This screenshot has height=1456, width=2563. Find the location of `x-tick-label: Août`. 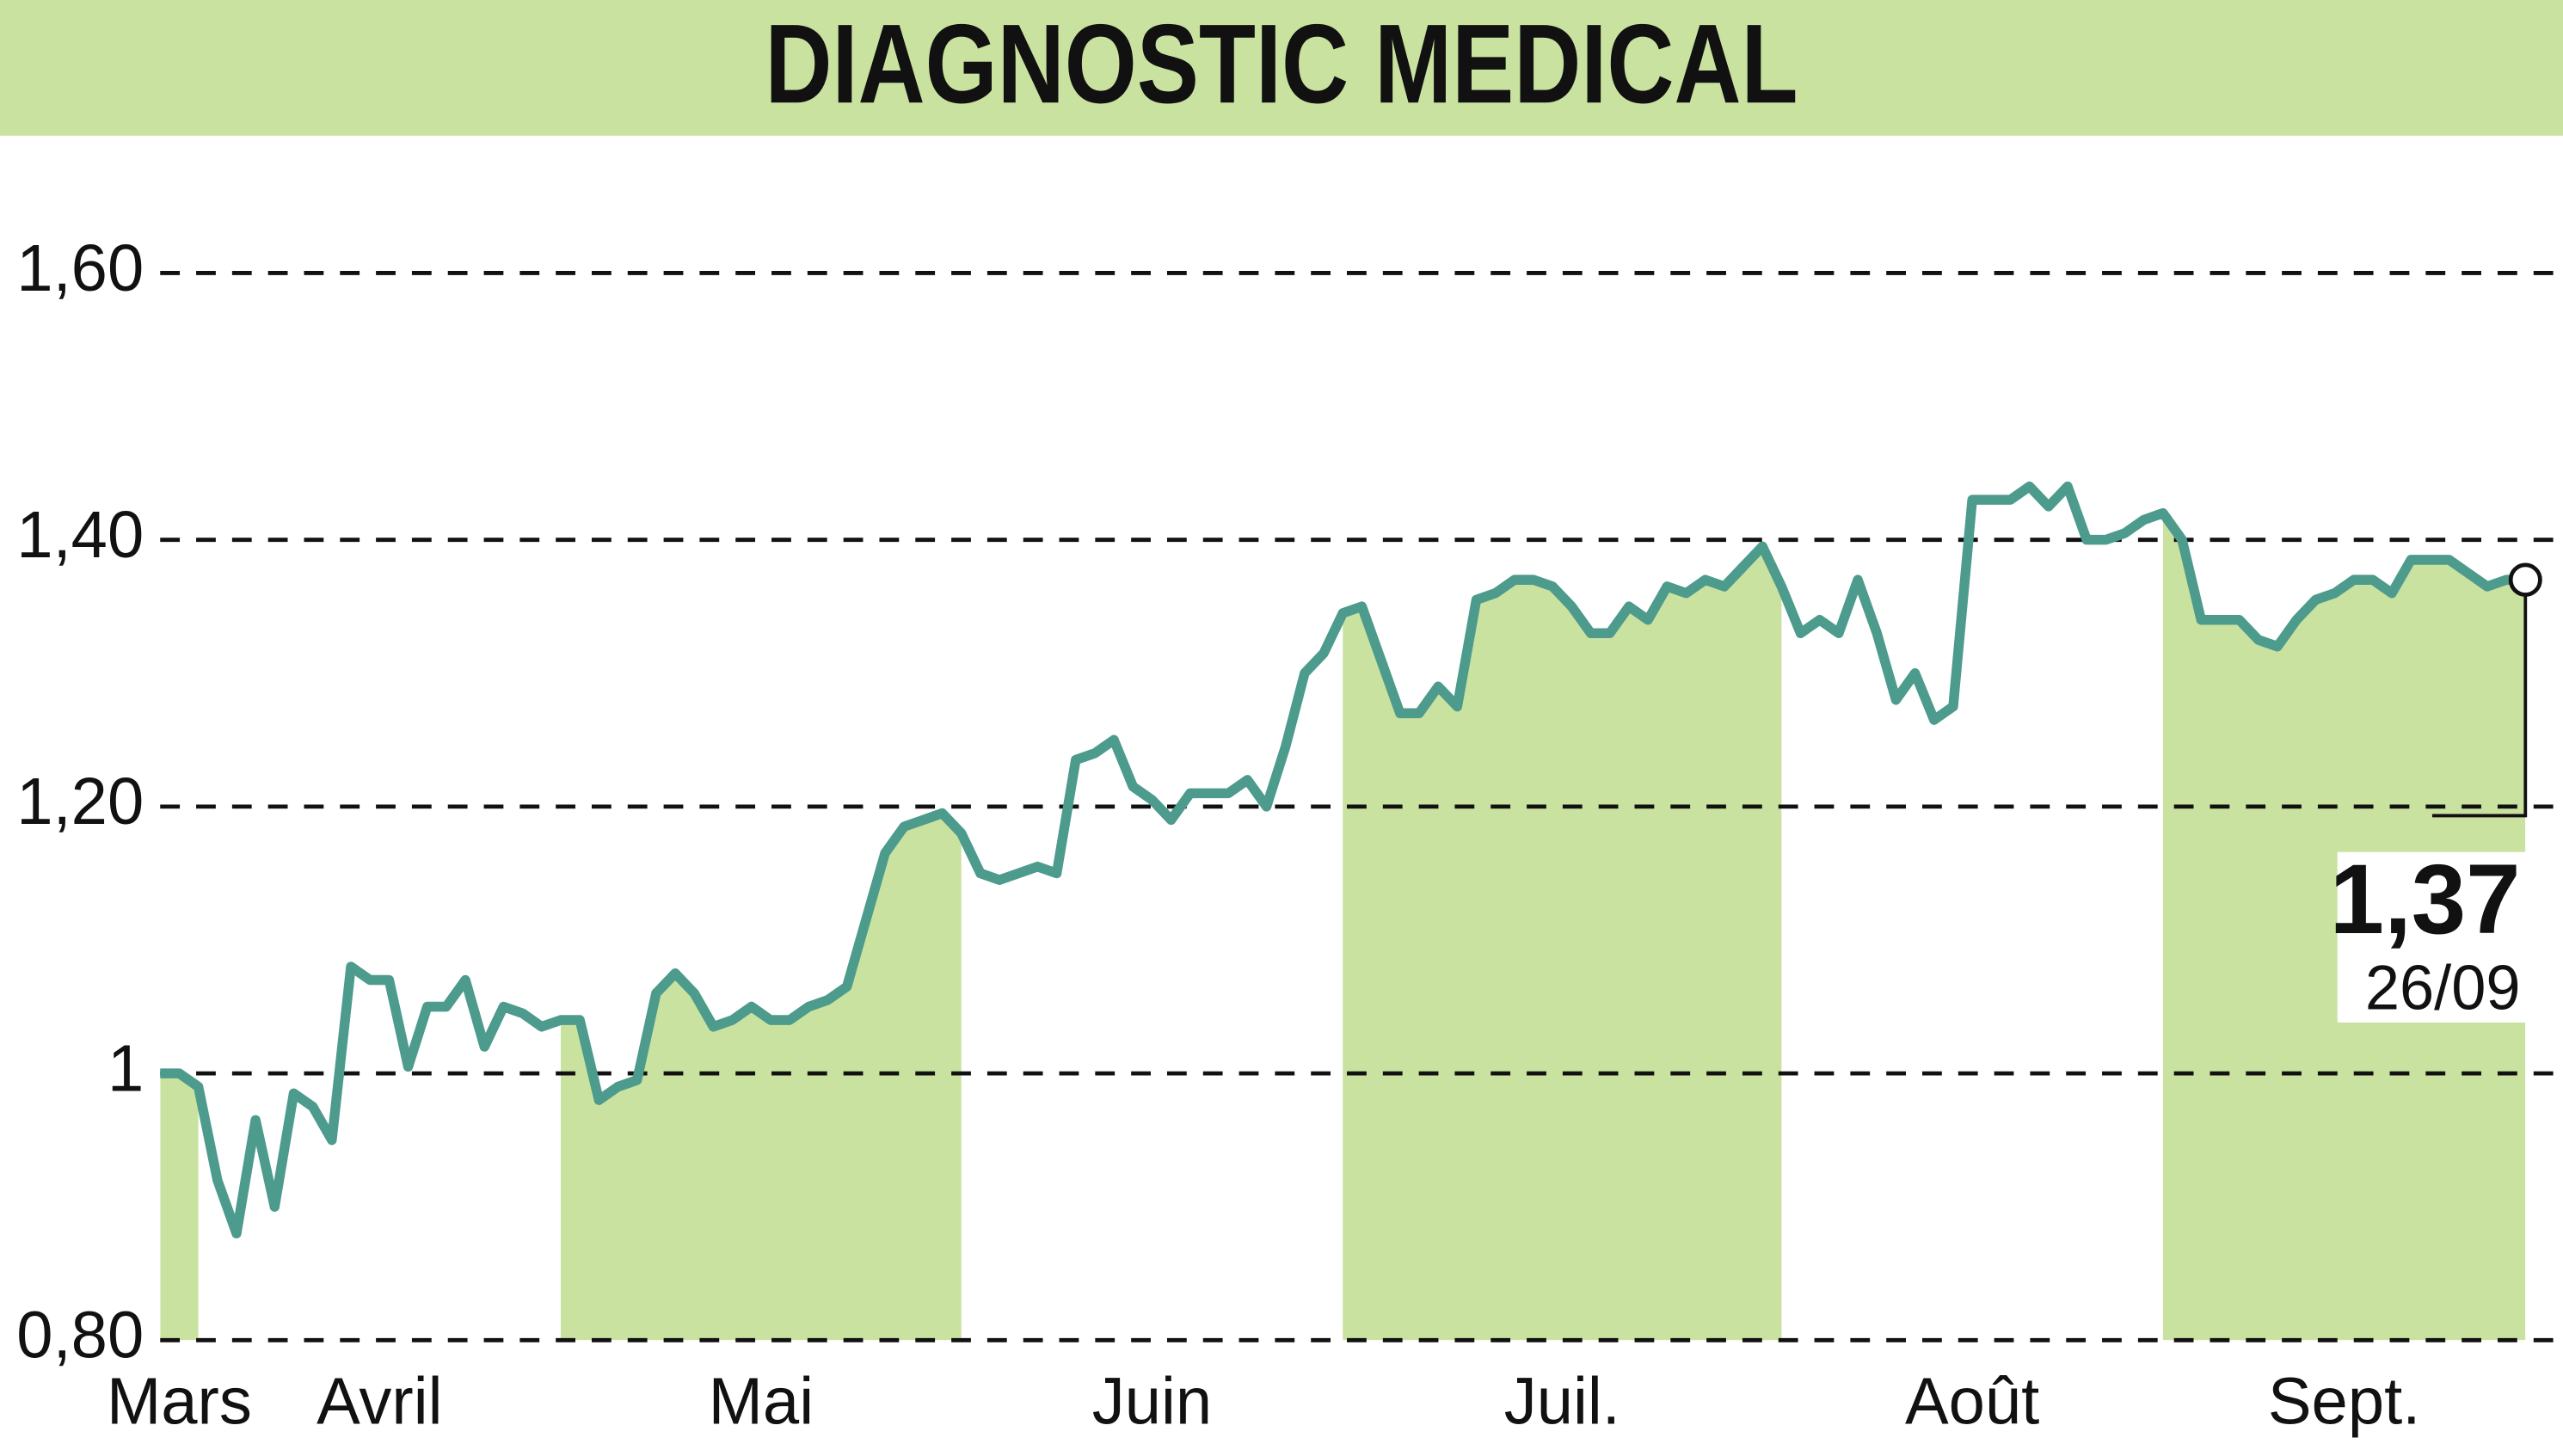

x-tick-label: Août is located at coordinates (1972, 1402).